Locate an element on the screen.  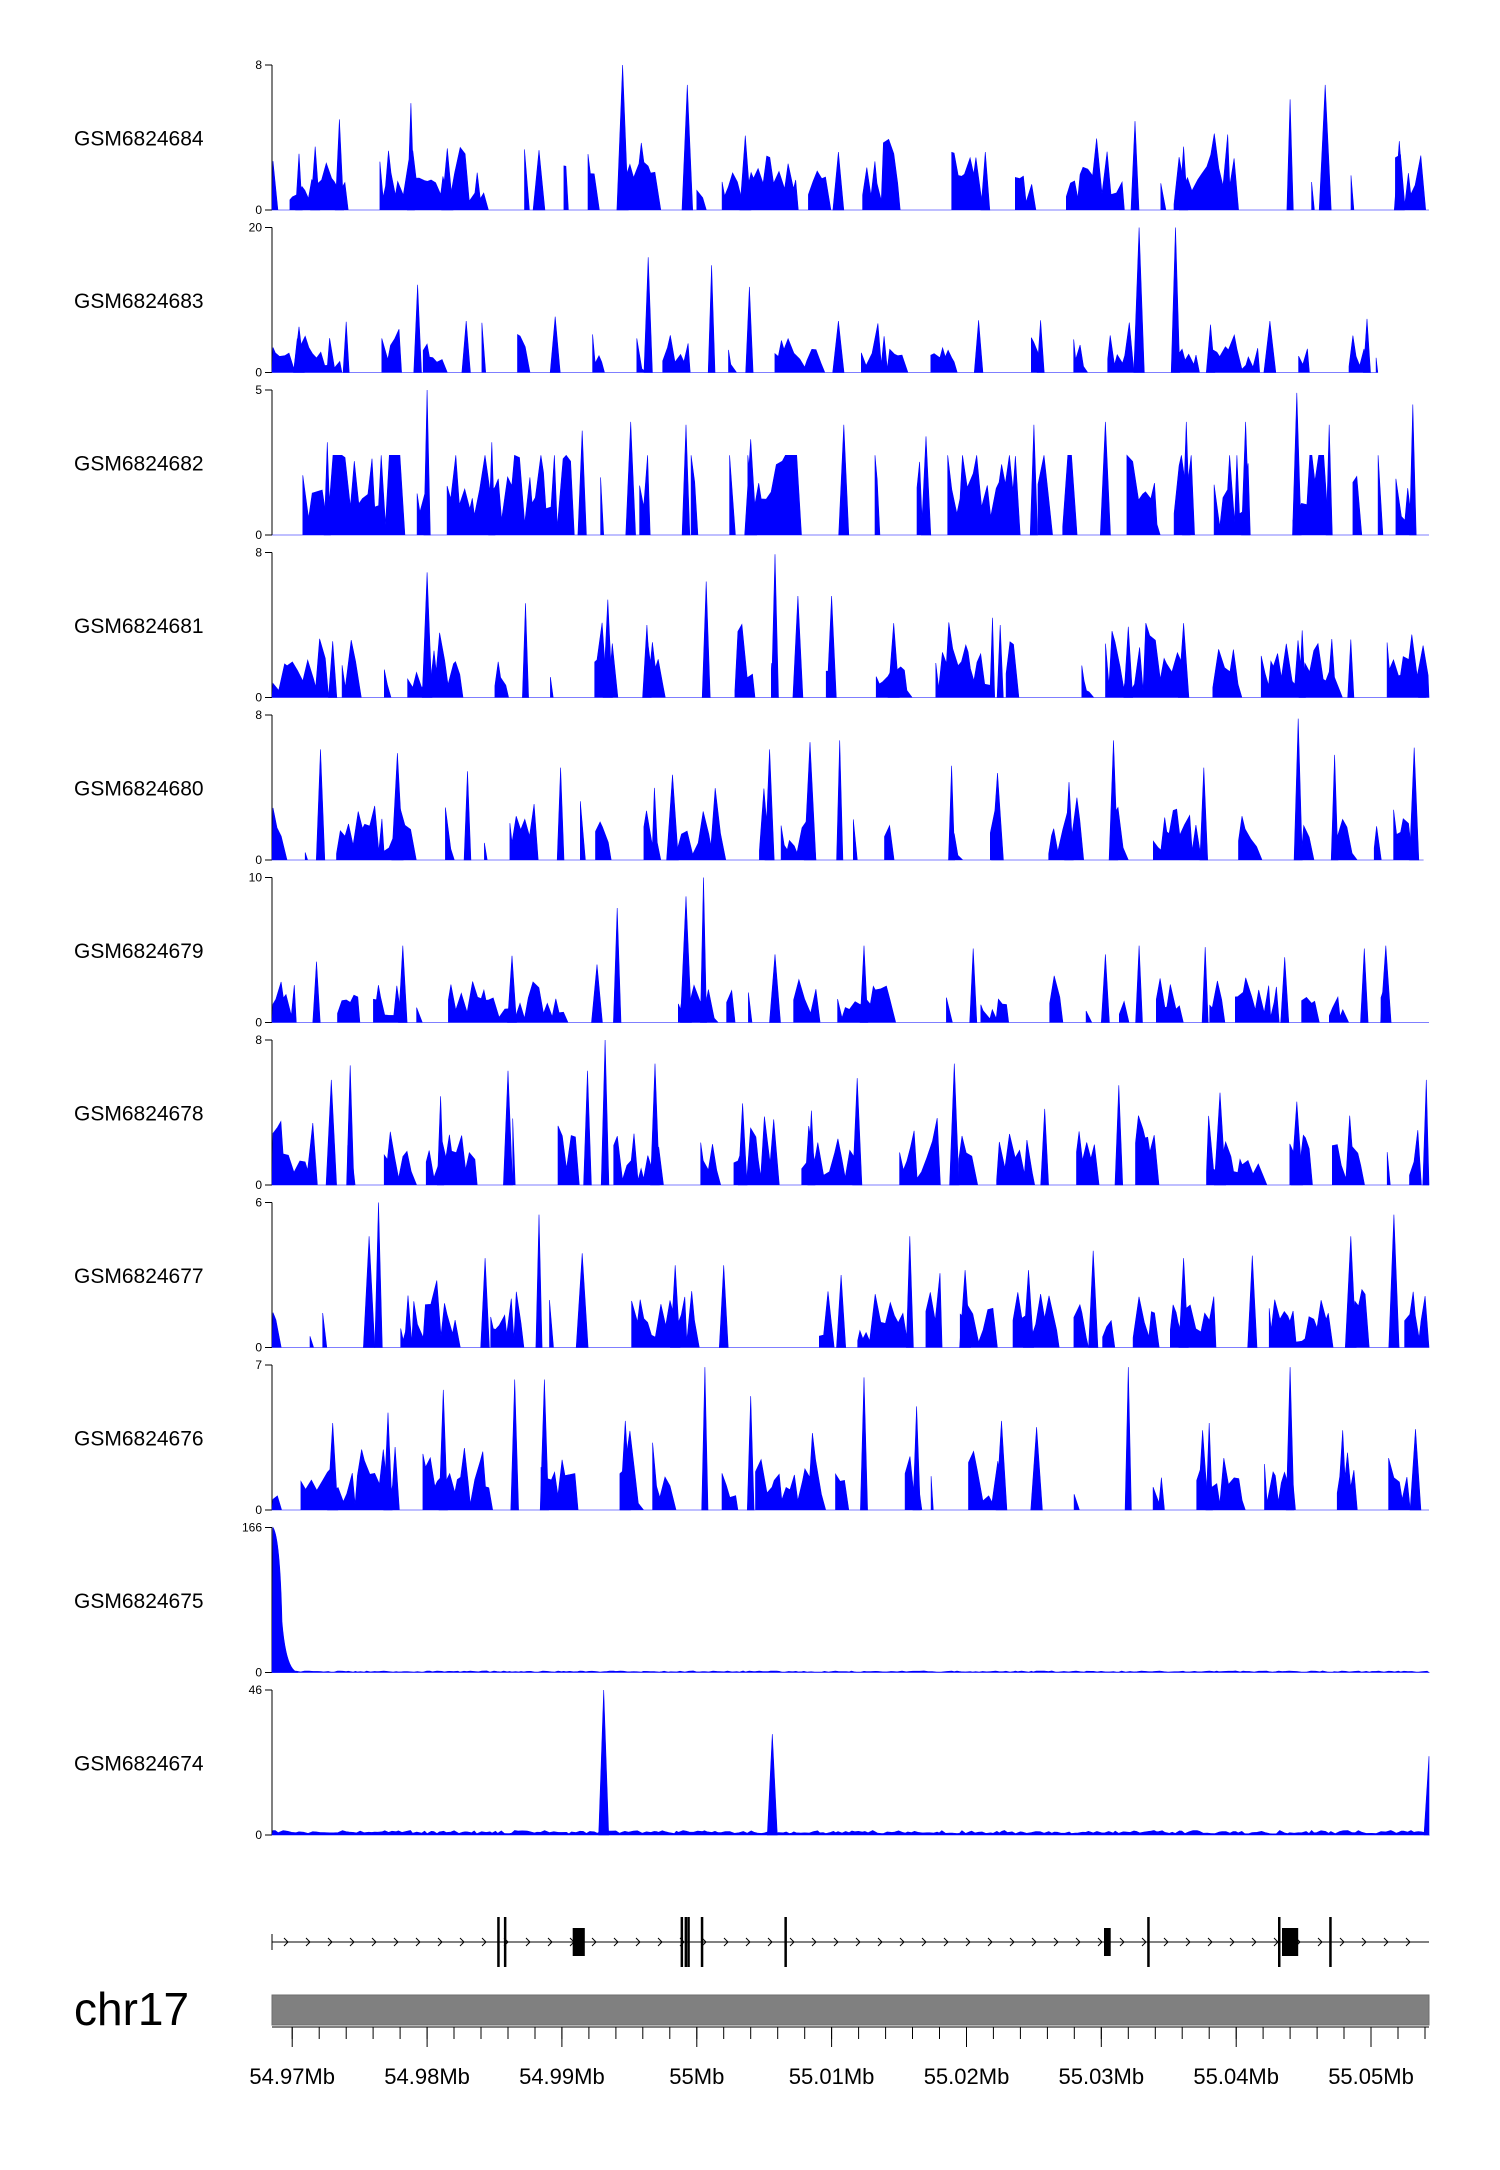
x-tick-label: 54.98Mb is located at coordinates (427, 2076).